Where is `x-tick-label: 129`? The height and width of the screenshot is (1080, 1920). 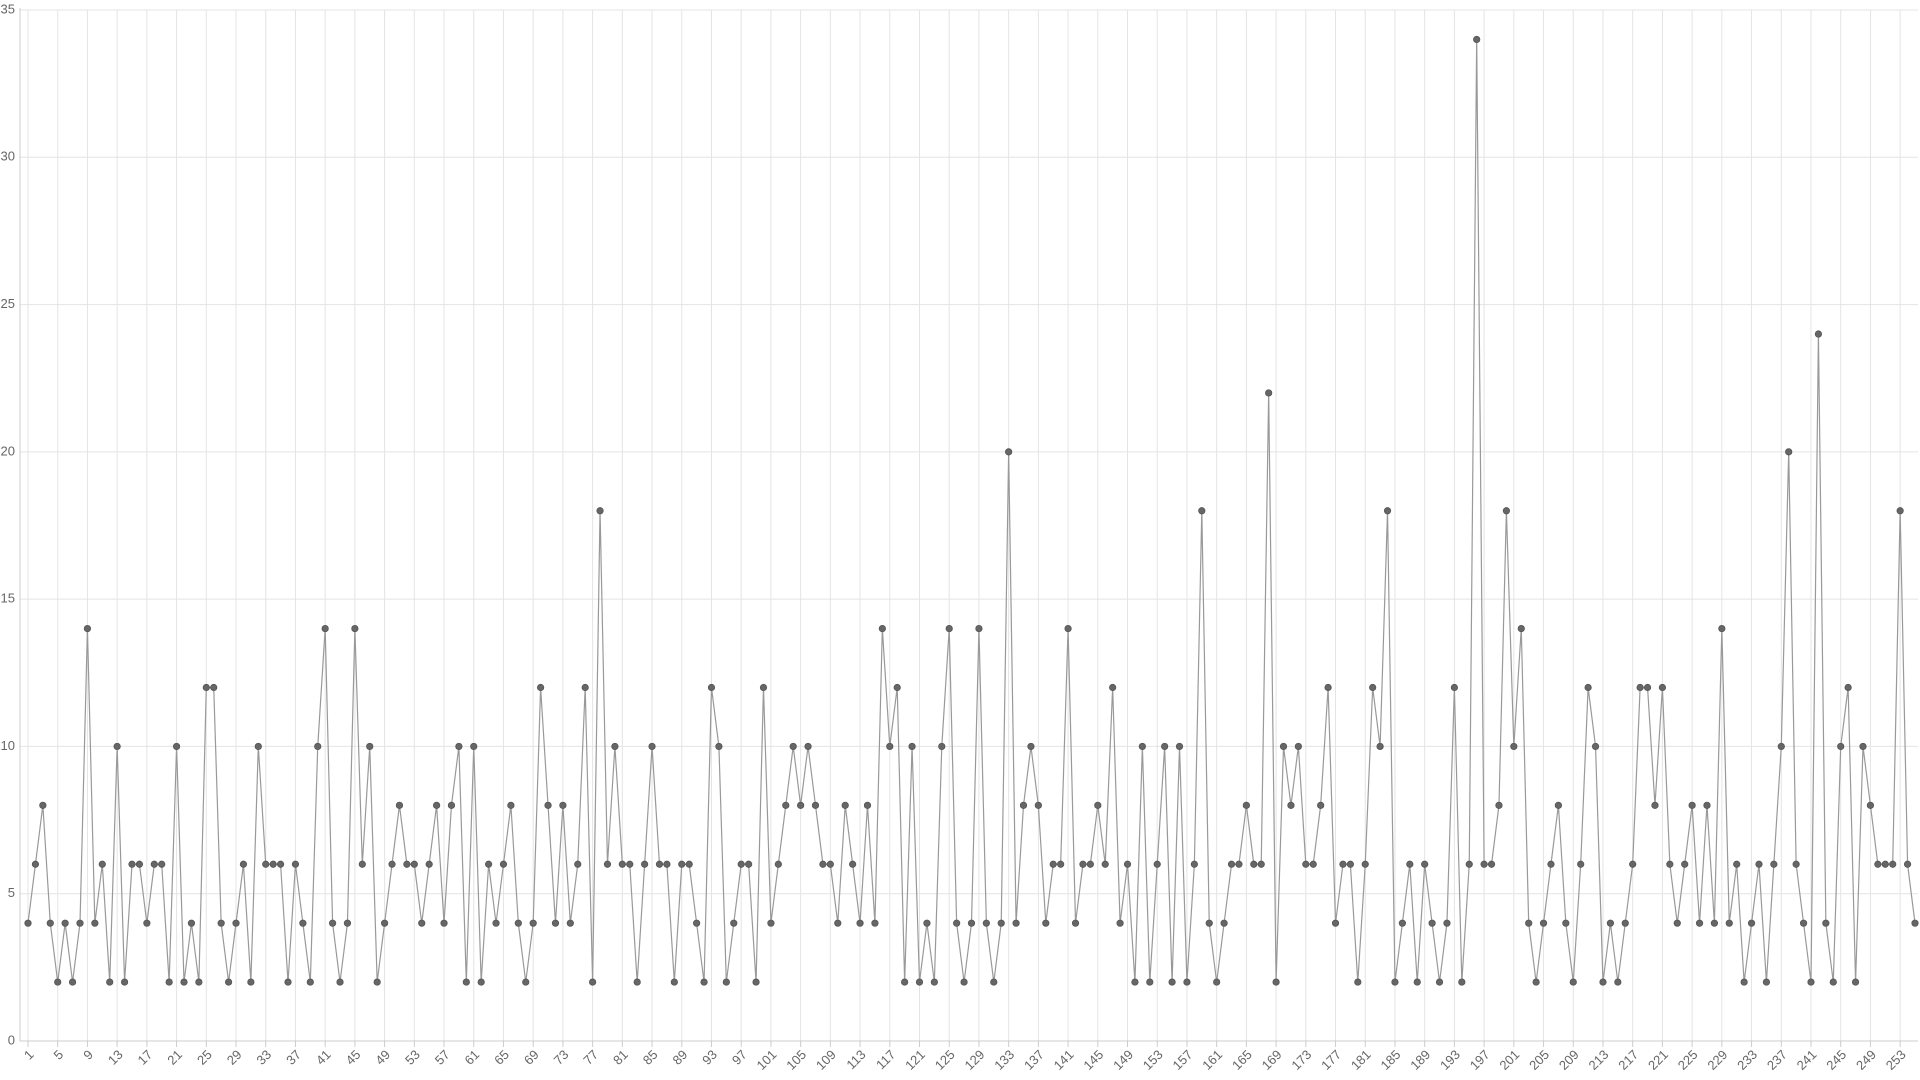
x-tick-label: 129 is located at coordinates (975, 1060).